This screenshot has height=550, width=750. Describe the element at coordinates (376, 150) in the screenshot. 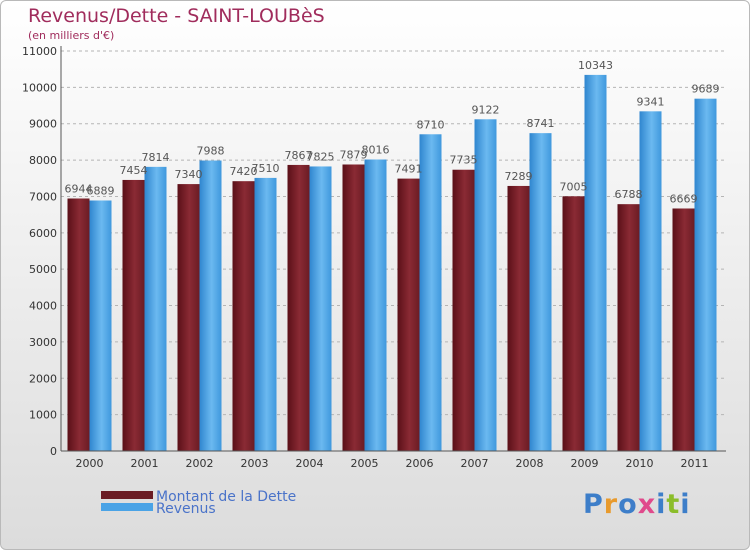

I see `value-label: 8016` at that location.